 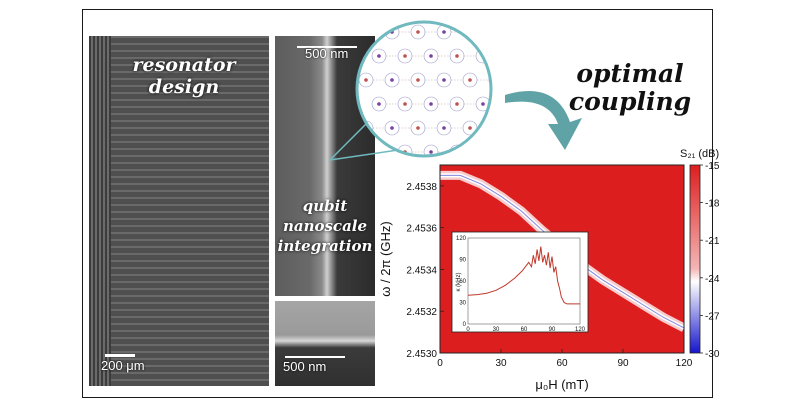 What do you see at coordinates (700, 254) in the screenshot?
I see `colorbar: -15 -18 -21 -24 -27 -30 S₂₁ (dB)` at bounding box center [700, 254].